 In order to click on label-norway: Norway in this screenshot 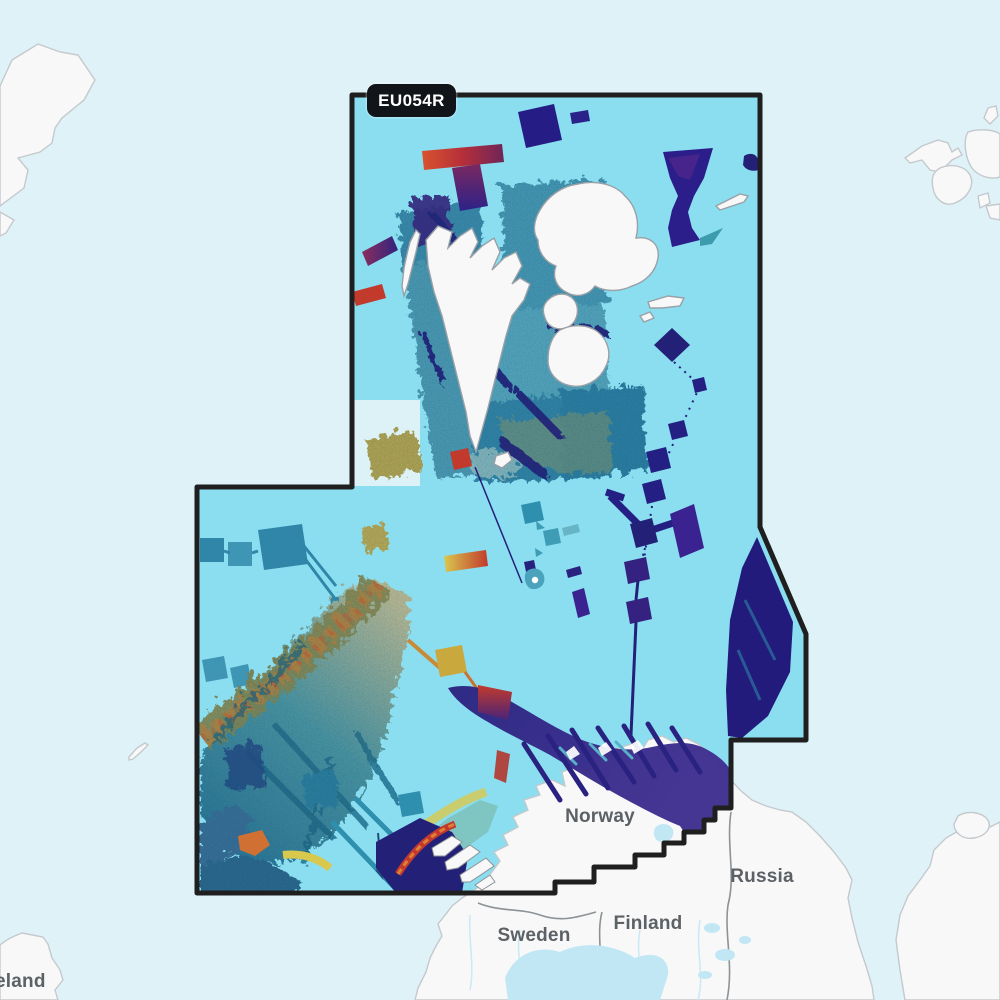, I will do `click(600, 816)`.